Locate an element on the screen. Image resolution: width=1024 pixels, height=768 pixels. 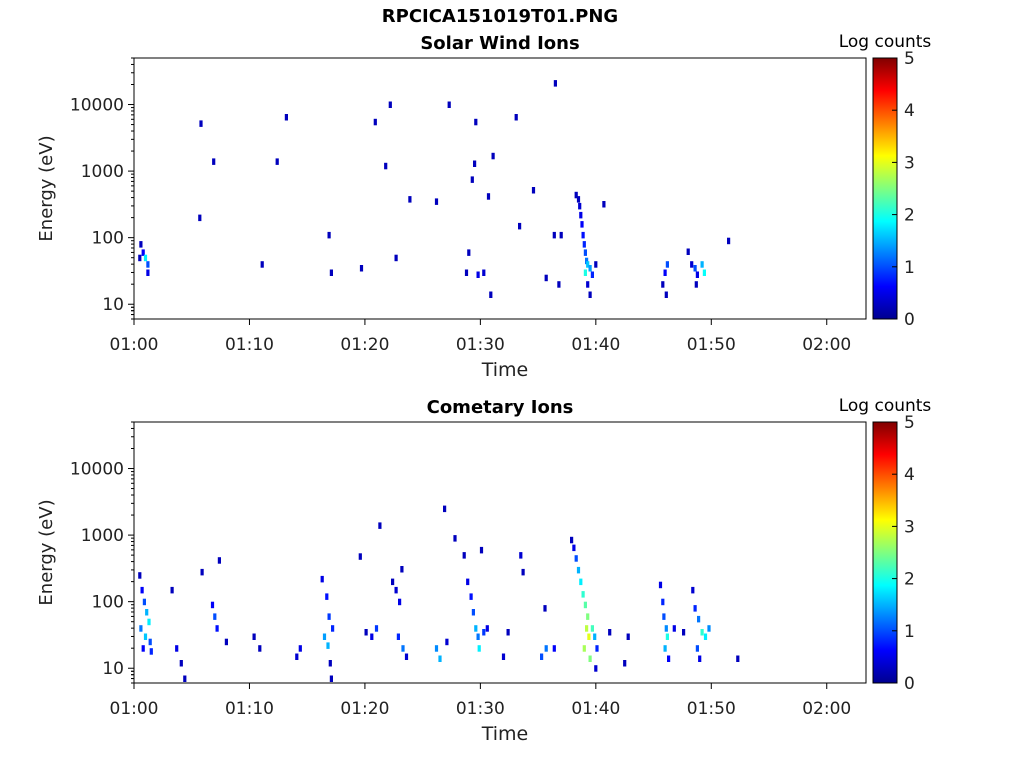
x-tick-label: 02:00 is located at coordinates (826, 345).